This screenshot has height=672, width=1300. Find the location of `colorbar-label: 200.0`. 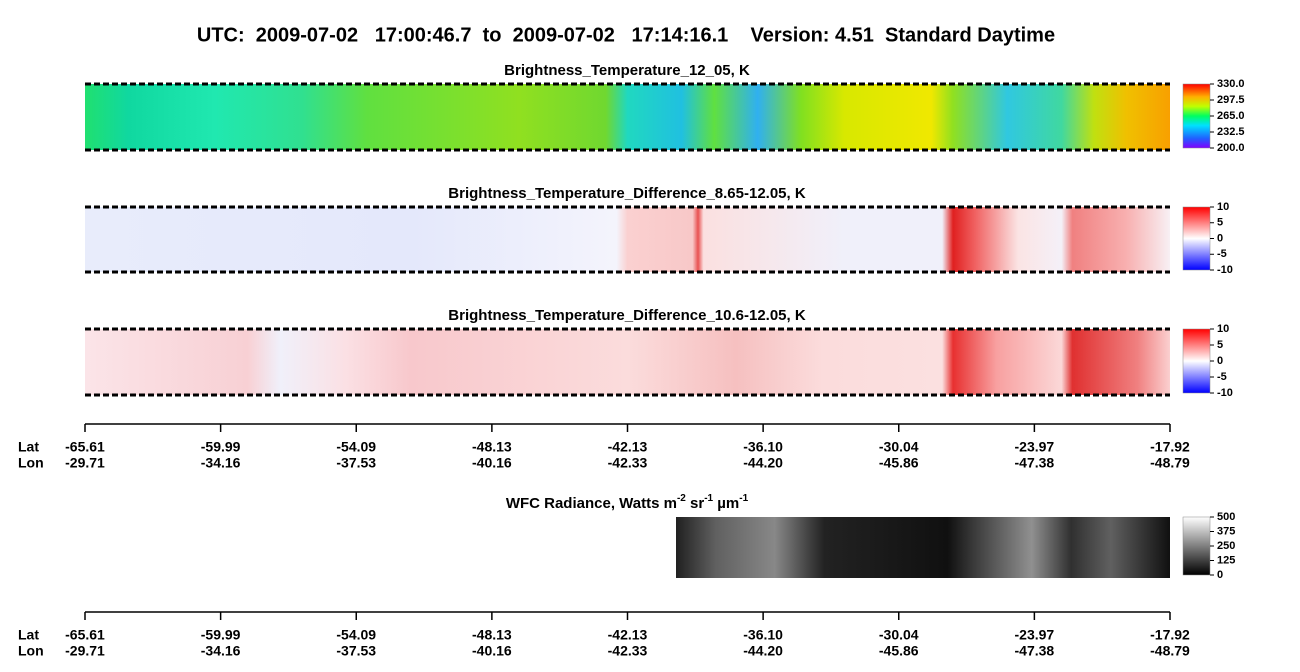

colorbar-label: 200.0 is located at coordinates (1231, 148).